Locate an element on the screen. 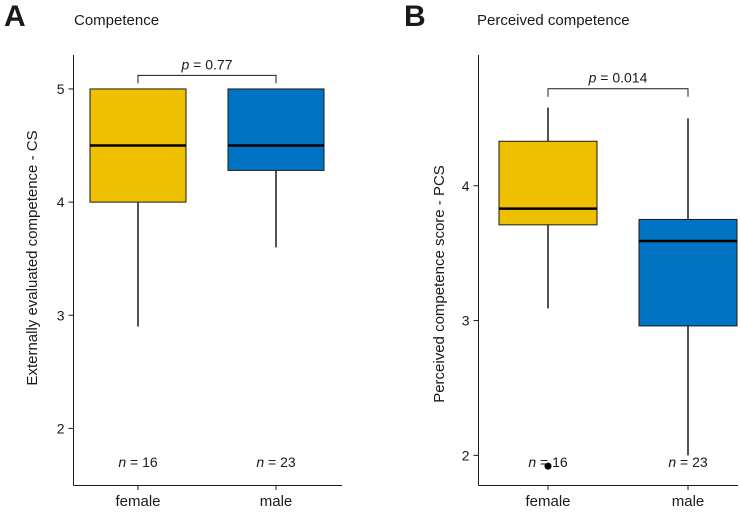  y-axis-title: Externally evaluated competence - CS is located at coordinates (32, 257).